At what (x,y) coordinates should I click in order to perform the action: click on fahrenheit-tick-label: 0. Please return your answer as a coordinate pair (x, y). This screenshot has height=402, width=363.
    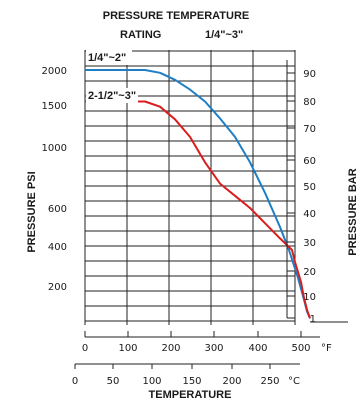
    Looking at the image, I should click on (85, 348).